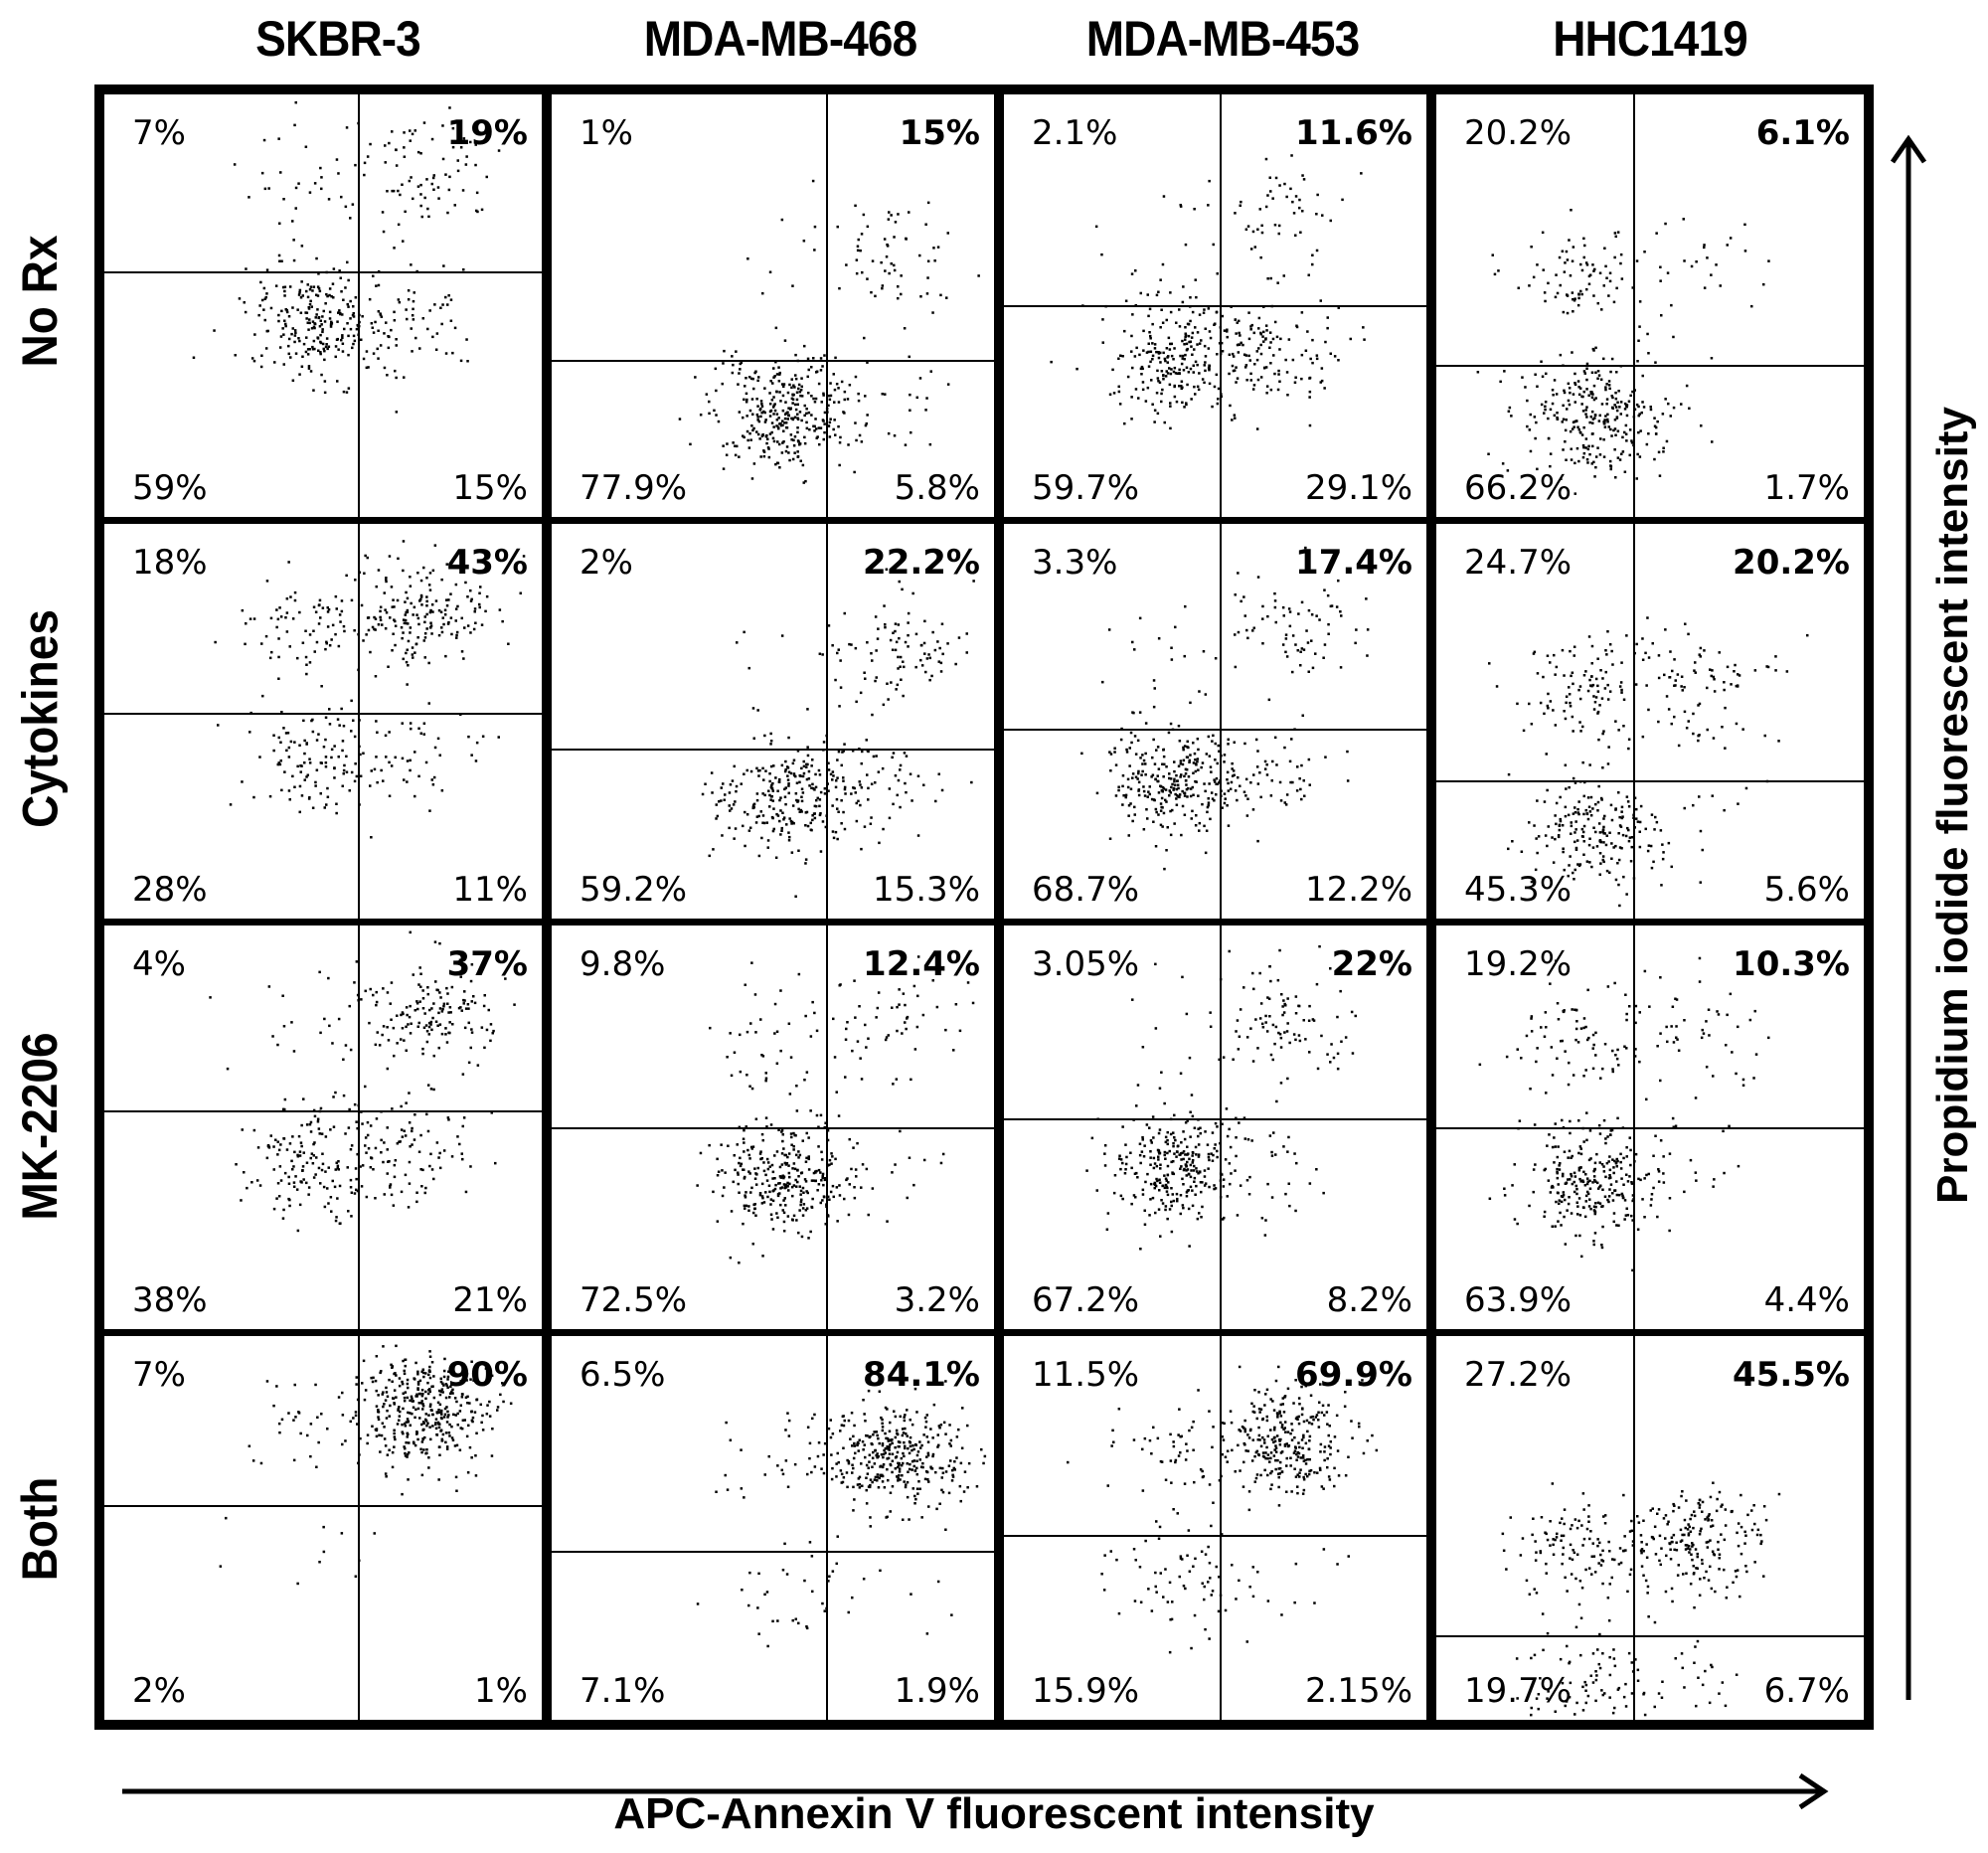 The width and height of the screenshot is (1988, 1853). Describe the element at coordinates (1518, 488) in the screenshot. I see `quadrant-label-lower-left: 66.2%` at that location.